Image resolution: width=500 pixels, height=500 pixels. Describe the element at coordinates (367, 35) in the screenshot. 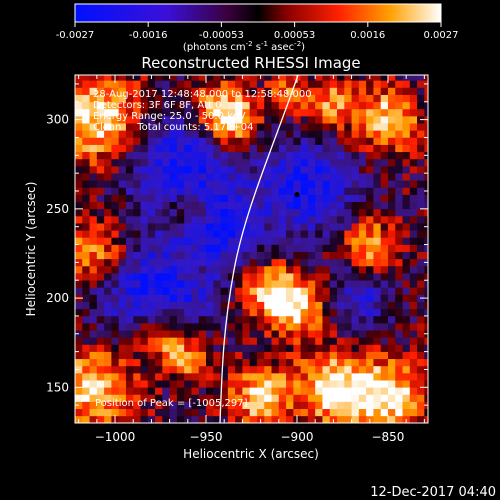

I see `colorbar-tick-label: 0.0016` at that location.